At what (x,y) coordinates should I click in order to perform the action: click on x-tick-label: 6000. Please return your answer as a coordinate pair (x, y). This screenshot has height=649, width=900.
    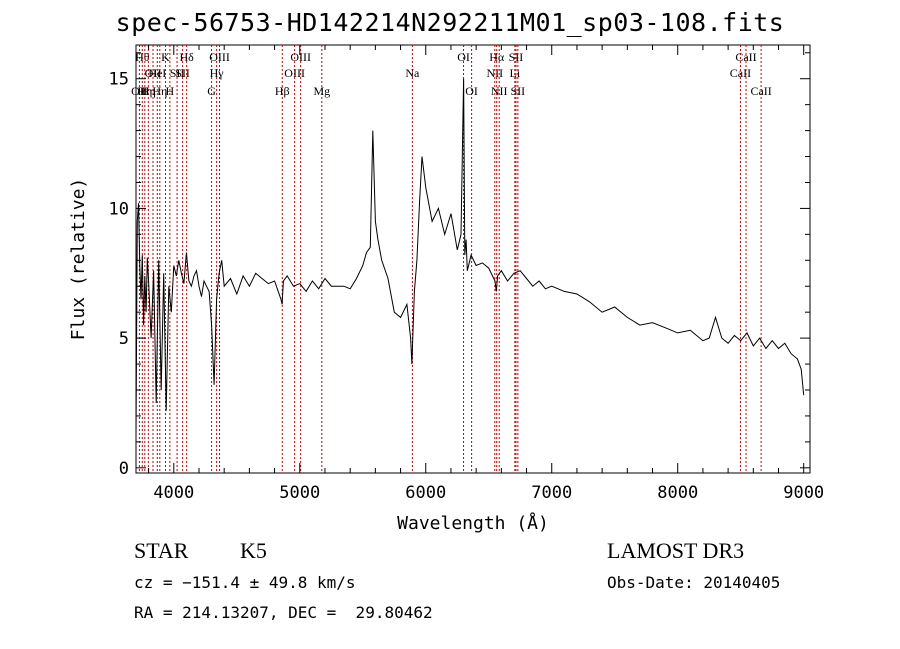
    Looking at the image, I should click on (425, 493).